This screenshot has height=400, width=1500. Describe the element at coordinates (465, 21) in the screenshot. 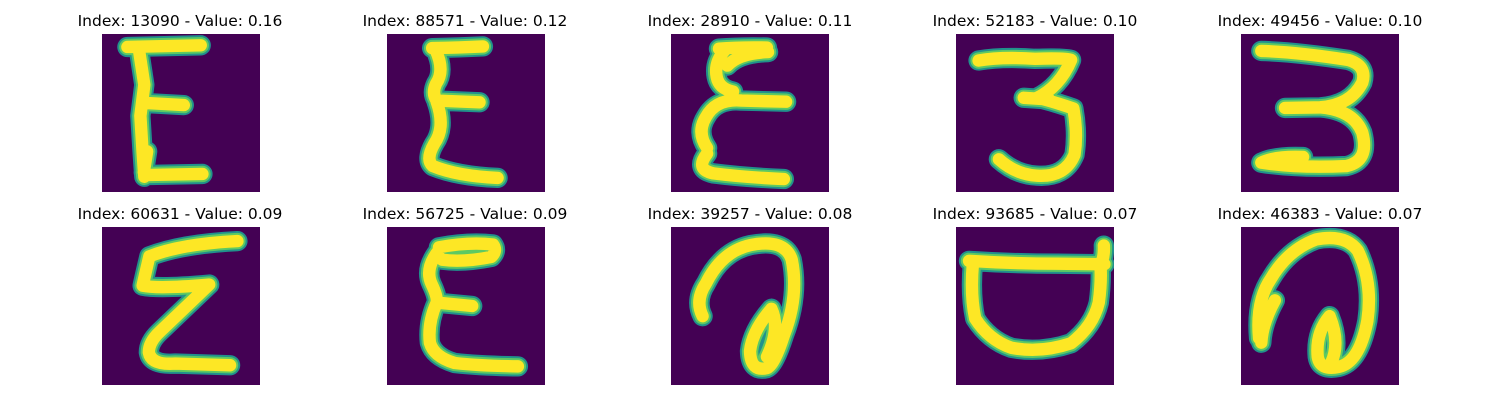

I see `panel-title: Index: 88571 - Value: 0.12` at that location.